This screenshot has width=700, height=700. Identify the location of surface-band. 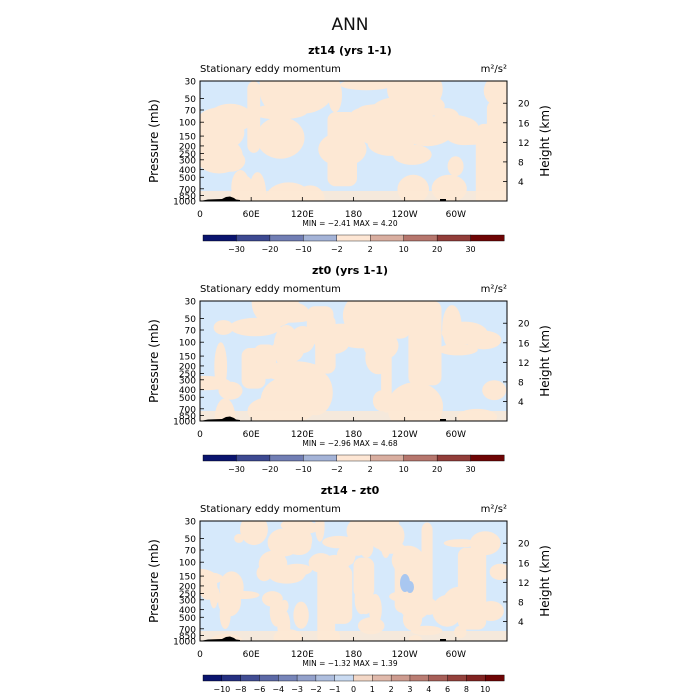
(353, 416).